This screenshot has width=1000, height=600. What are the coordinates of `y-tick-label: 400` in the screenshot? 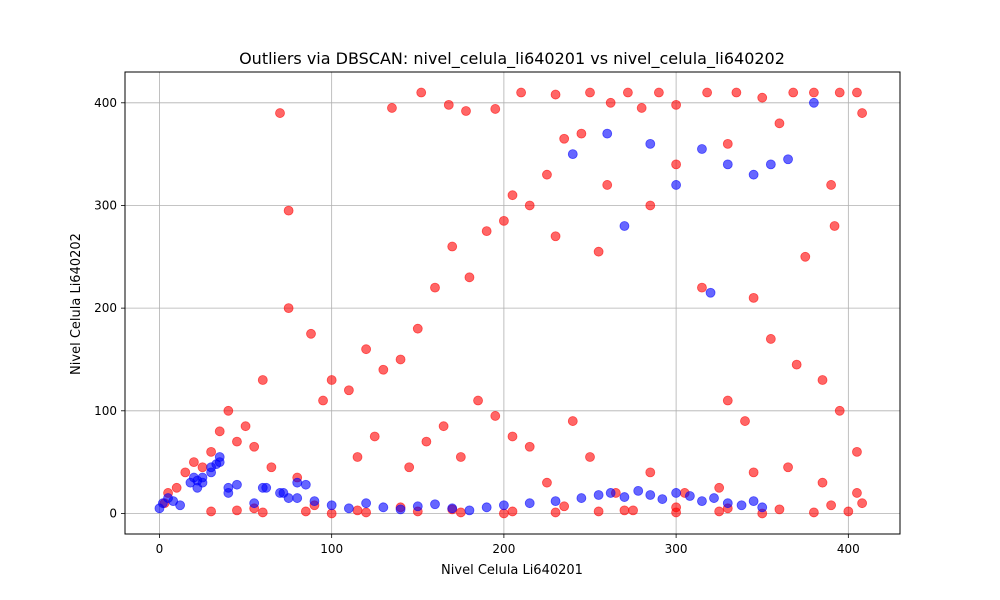 It's located at (105, 103).